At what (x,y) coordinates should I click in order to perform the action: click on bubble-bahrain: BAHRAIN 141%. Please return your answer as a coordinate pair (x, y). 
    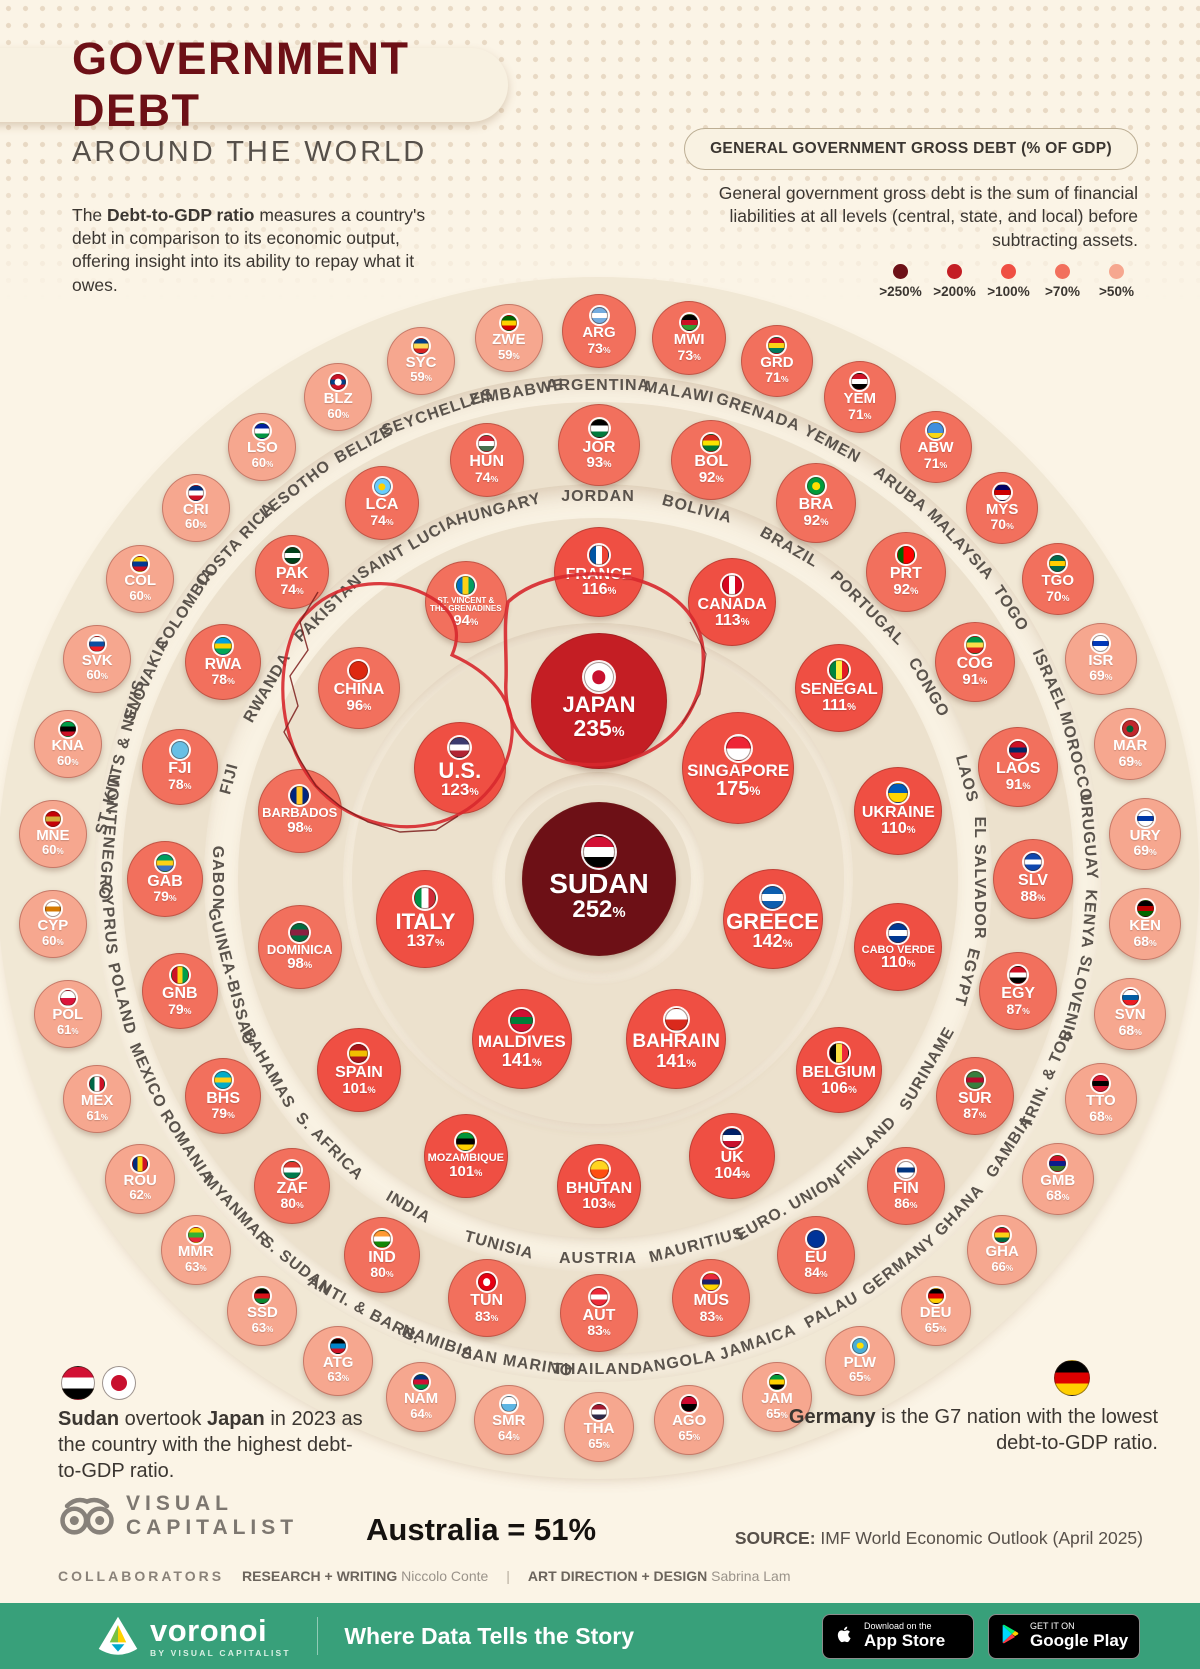
    Looking at the image, I should click on (676, 1039).